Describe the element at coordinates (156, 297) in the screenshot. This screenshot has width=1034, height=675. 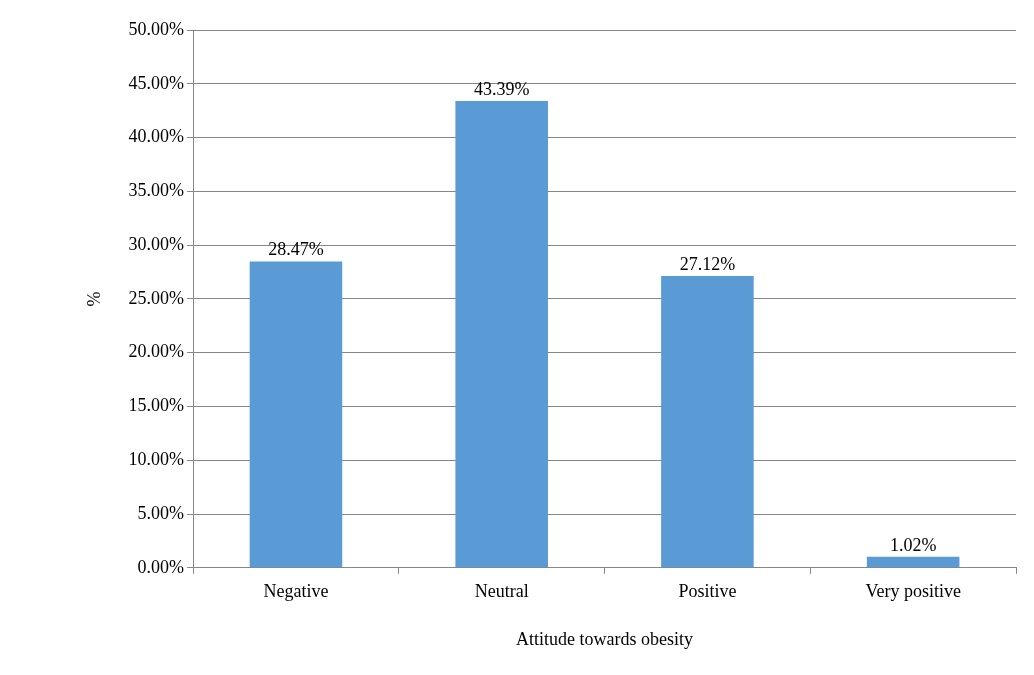
I see `y-tick-label: 25.00%` at that location.